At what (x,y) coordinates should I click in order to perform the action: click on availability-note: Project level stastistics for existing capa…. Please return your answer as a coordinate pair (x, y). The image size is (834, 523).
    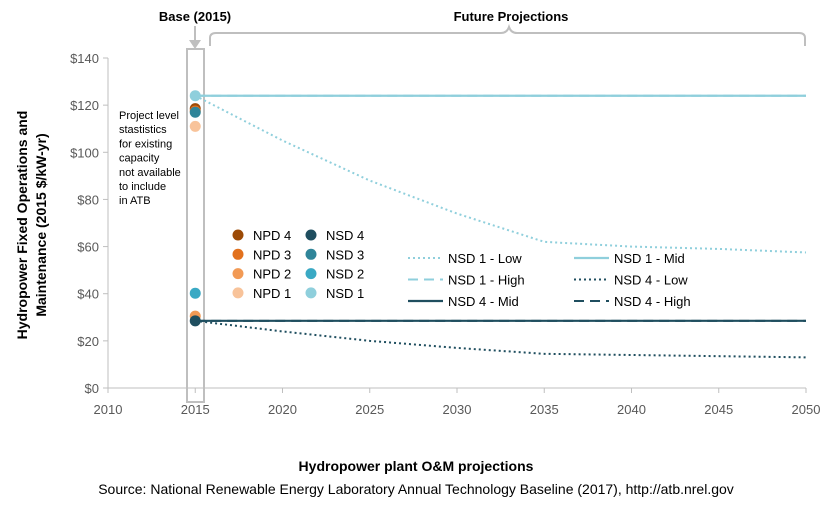
    Looking at the image, I should click on (150, 158).